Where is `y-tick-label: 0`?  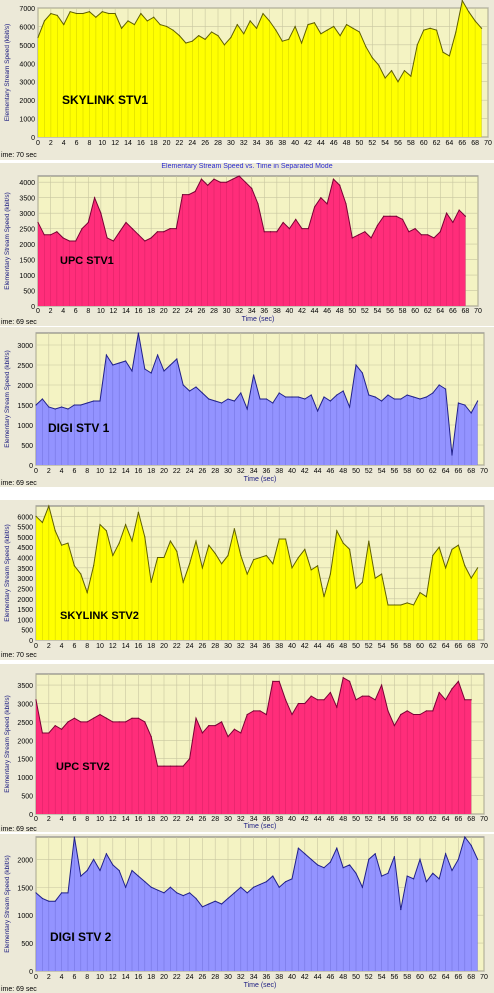
y-tick-label: 0 is located at coordinates (31, 972).